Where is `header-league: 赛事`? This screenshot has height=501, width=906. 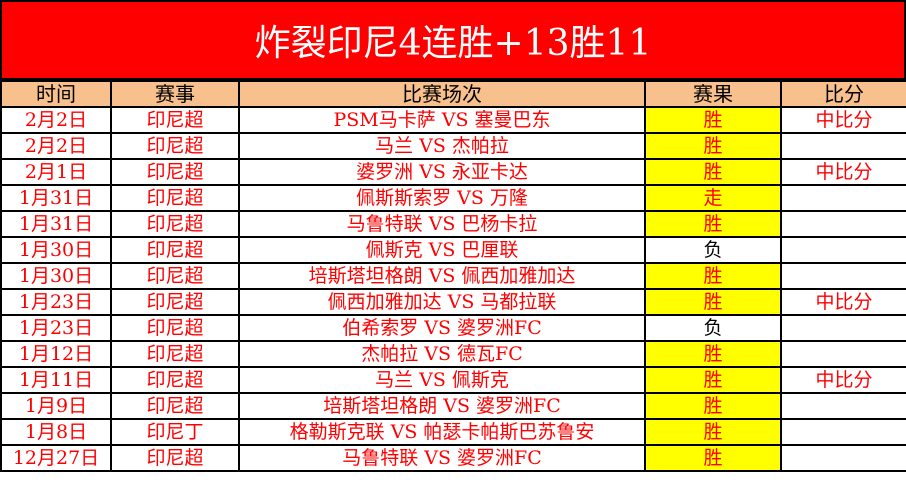 header-league: 赛事 is located at coordinates (175, 94).